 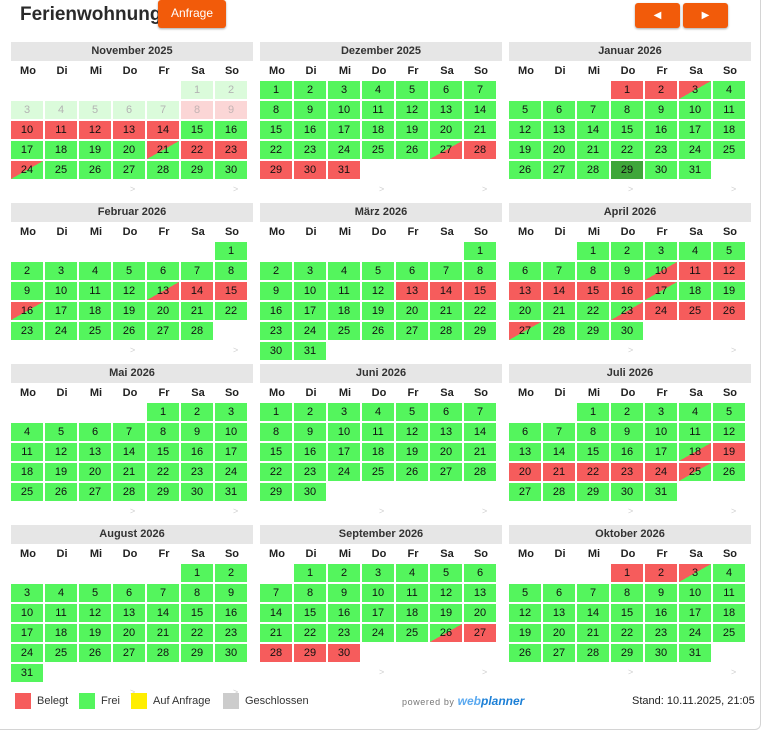 I want to click on day-cell-departure: 21, so click(x=164, y=151).